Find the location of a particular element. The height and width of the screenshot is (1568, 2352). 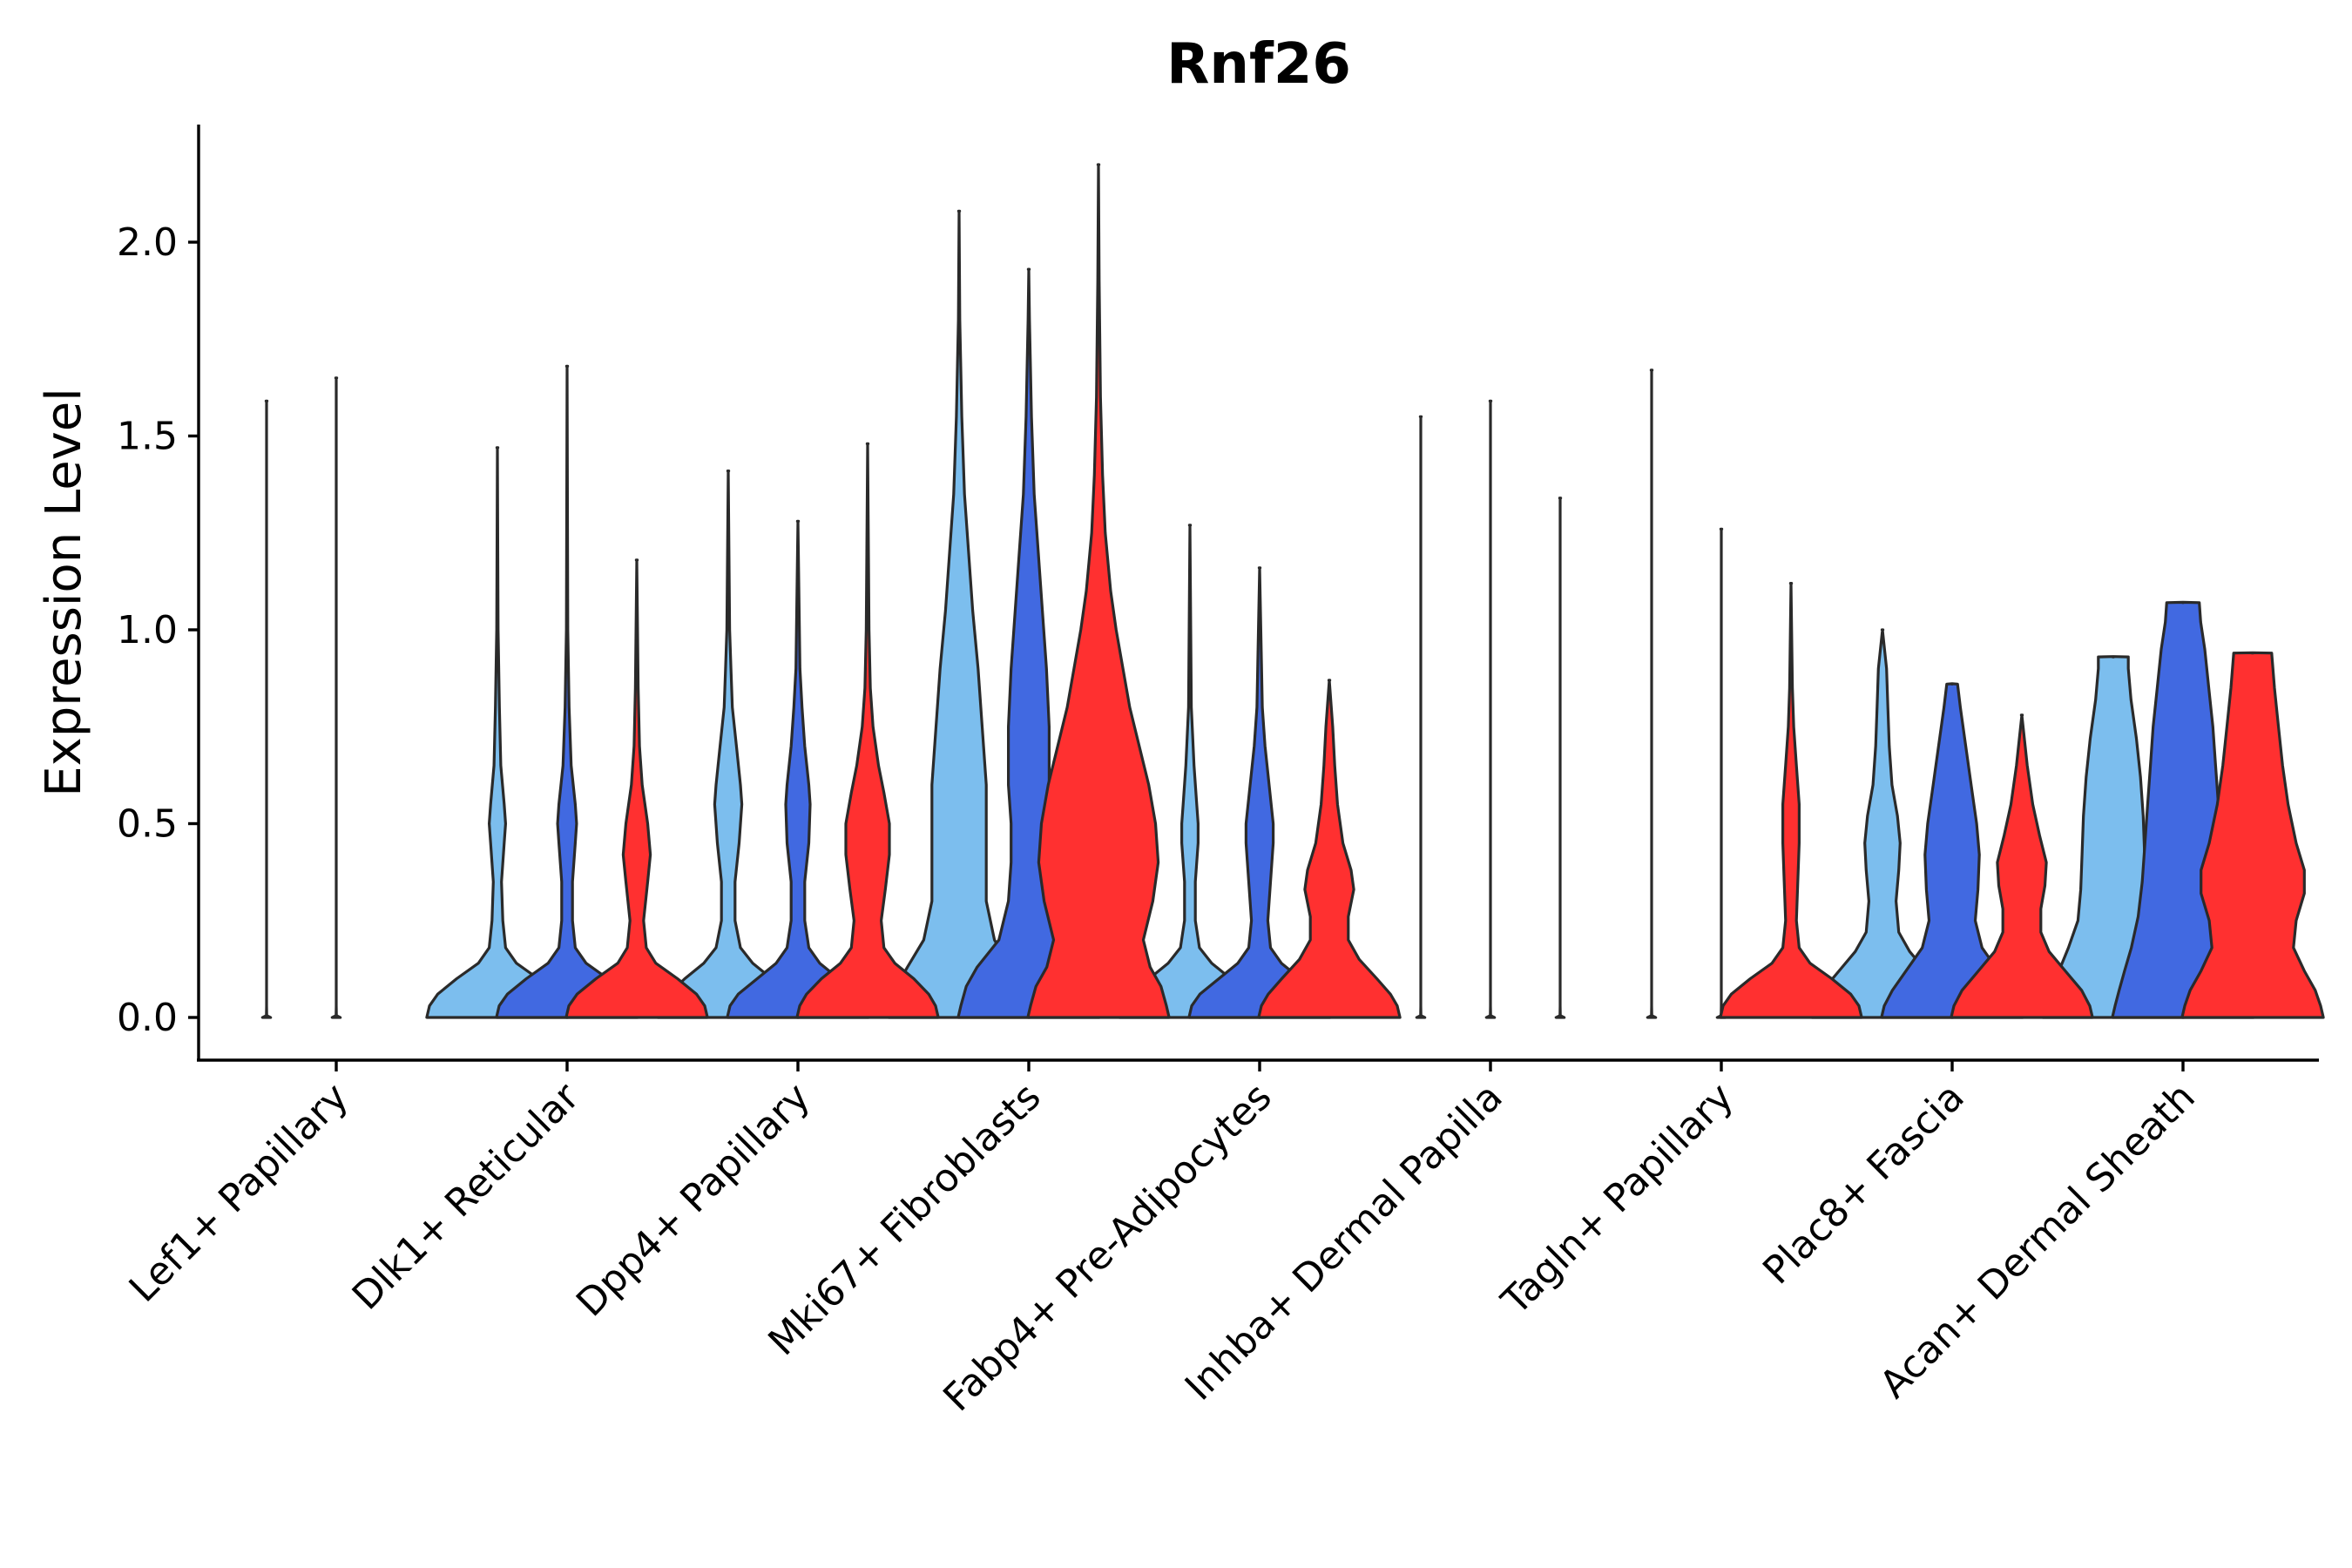

y-axis-title: Expression Level is located at coordinates (64, 592).